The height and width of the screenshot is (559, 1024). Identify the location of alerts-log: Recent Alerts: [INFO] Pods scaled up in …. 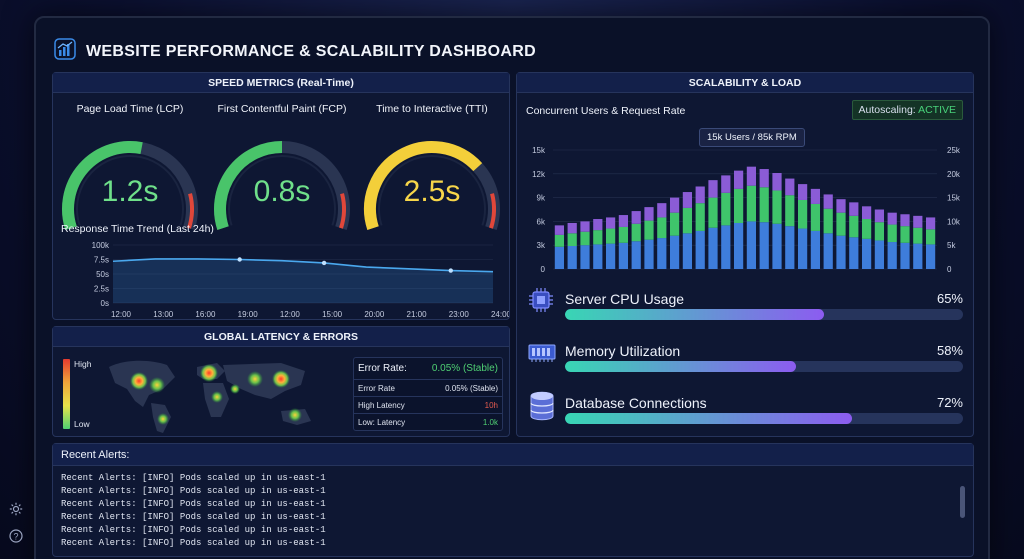
(193, 511).